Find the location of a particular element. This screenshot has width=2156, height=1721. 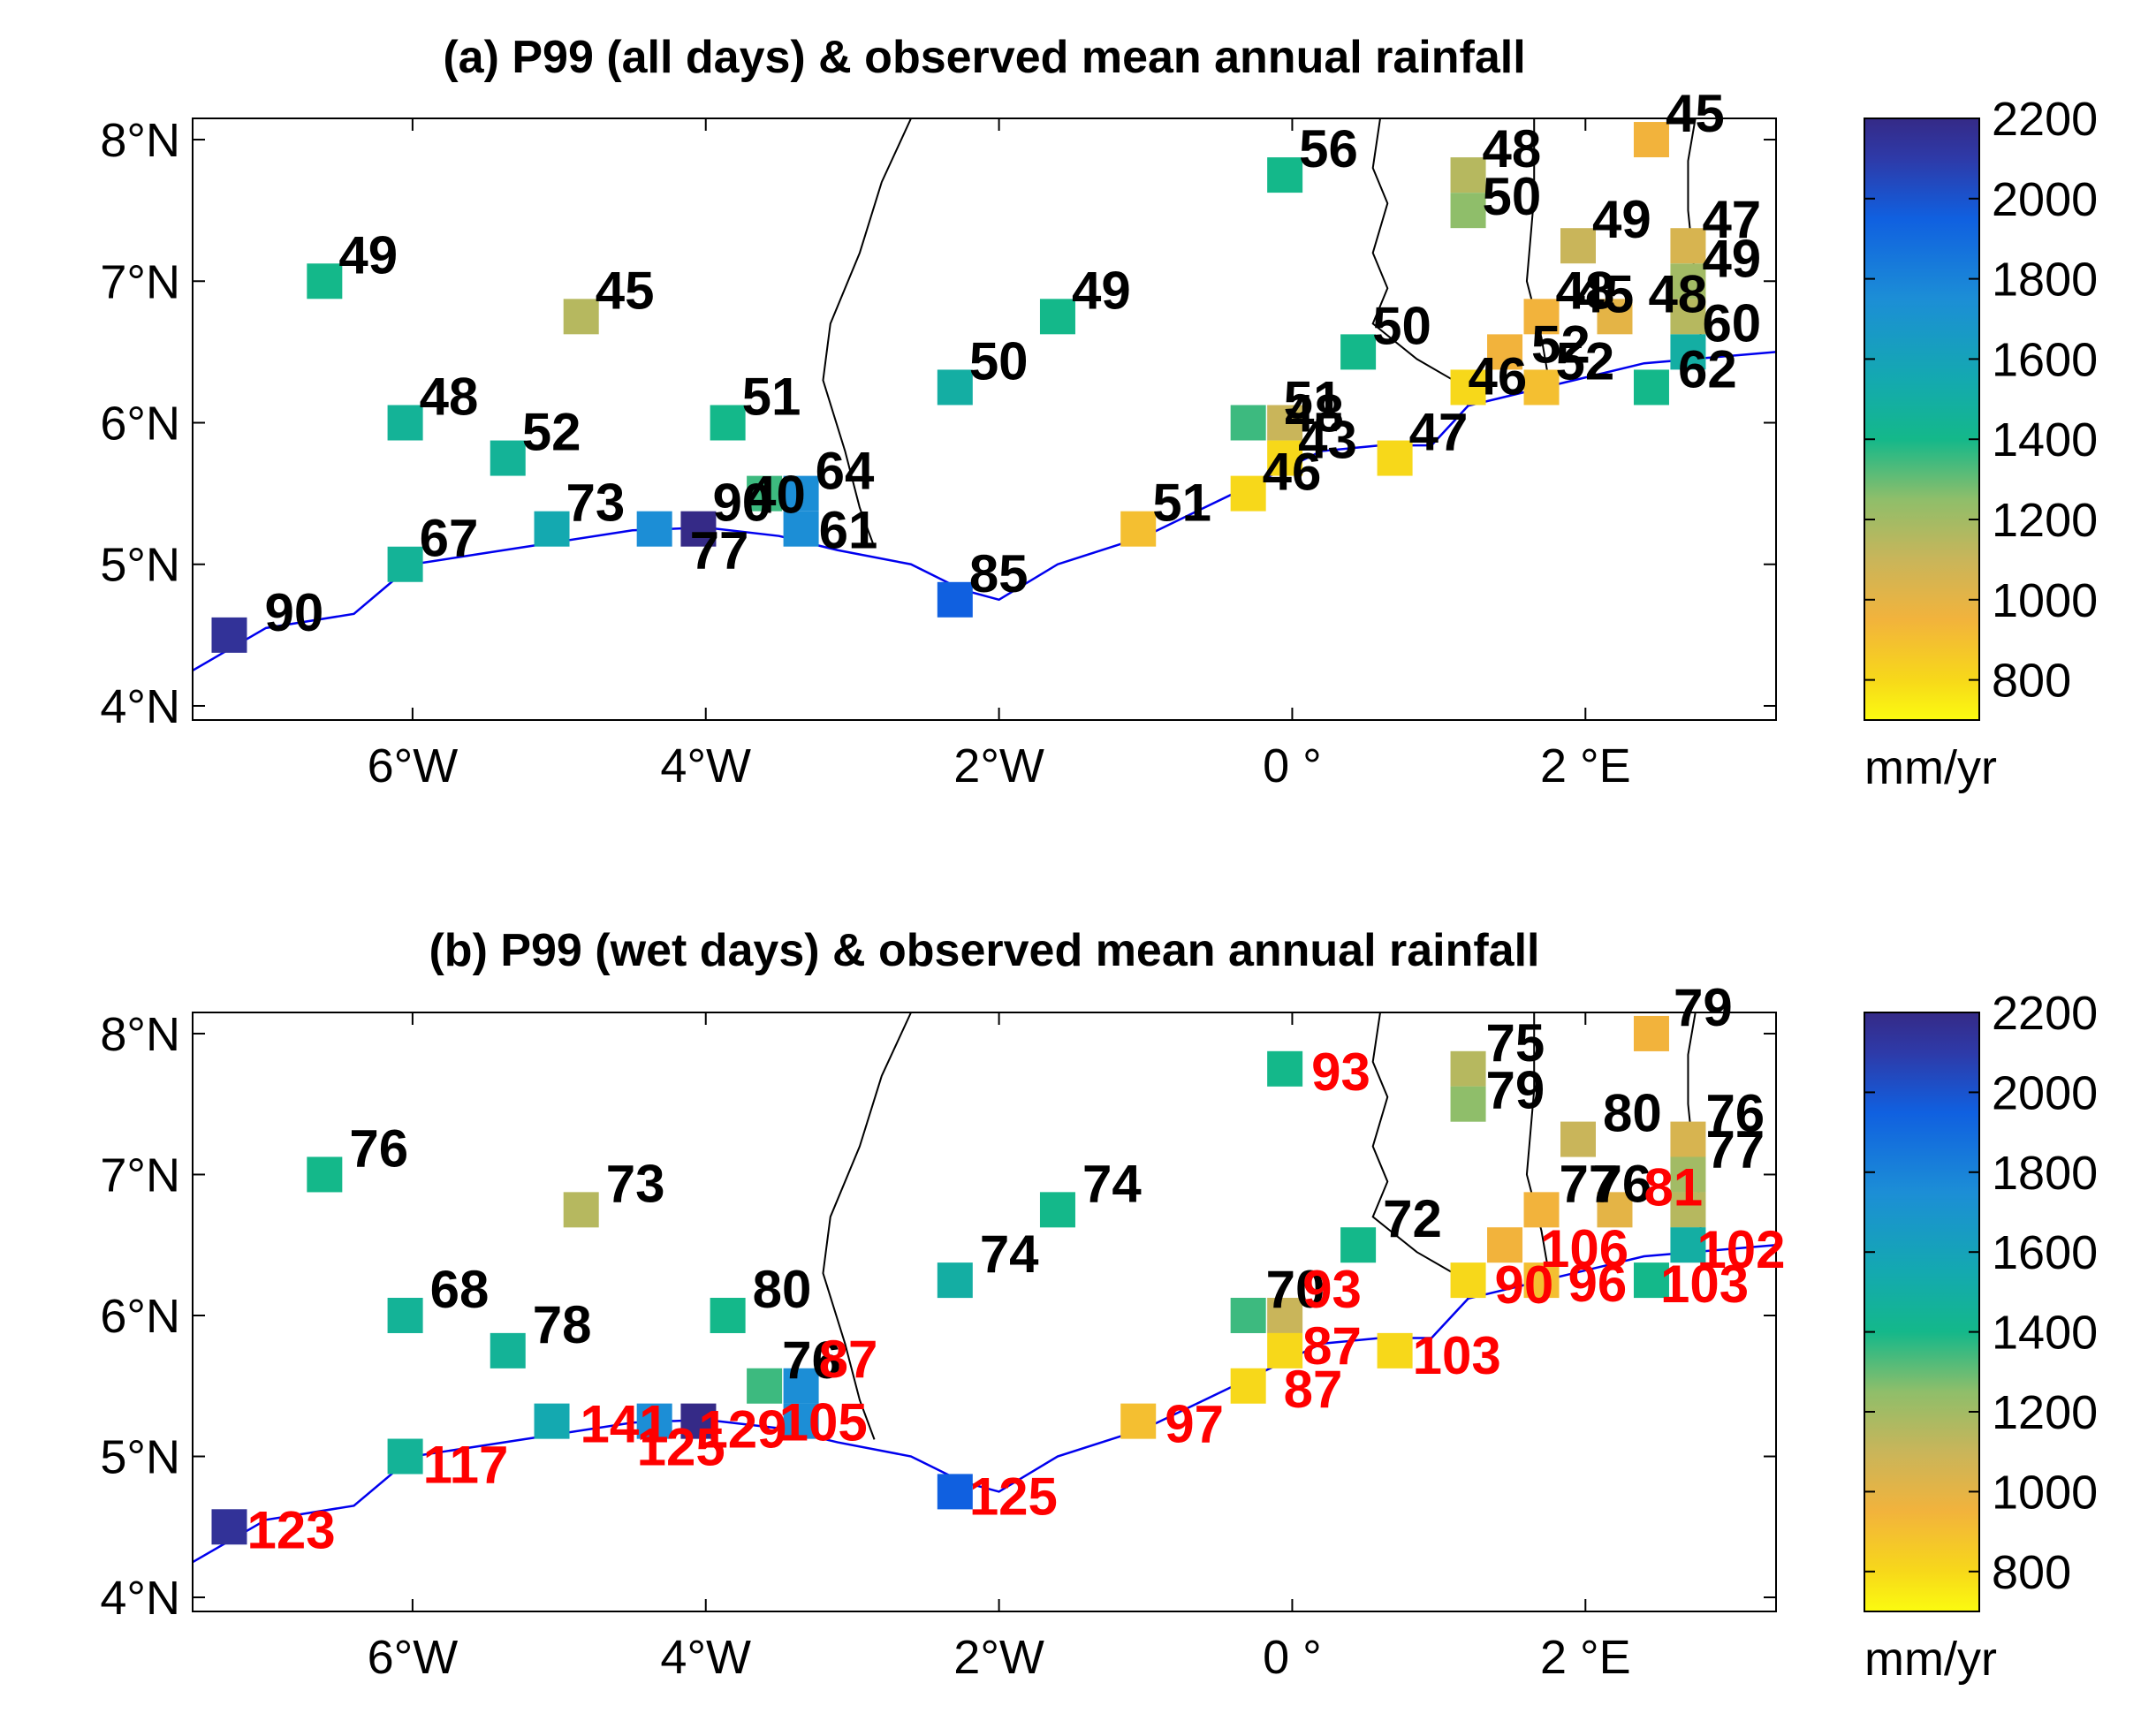

colorbar-tick-label: 1800 is located at coordinates (2045, 1174).